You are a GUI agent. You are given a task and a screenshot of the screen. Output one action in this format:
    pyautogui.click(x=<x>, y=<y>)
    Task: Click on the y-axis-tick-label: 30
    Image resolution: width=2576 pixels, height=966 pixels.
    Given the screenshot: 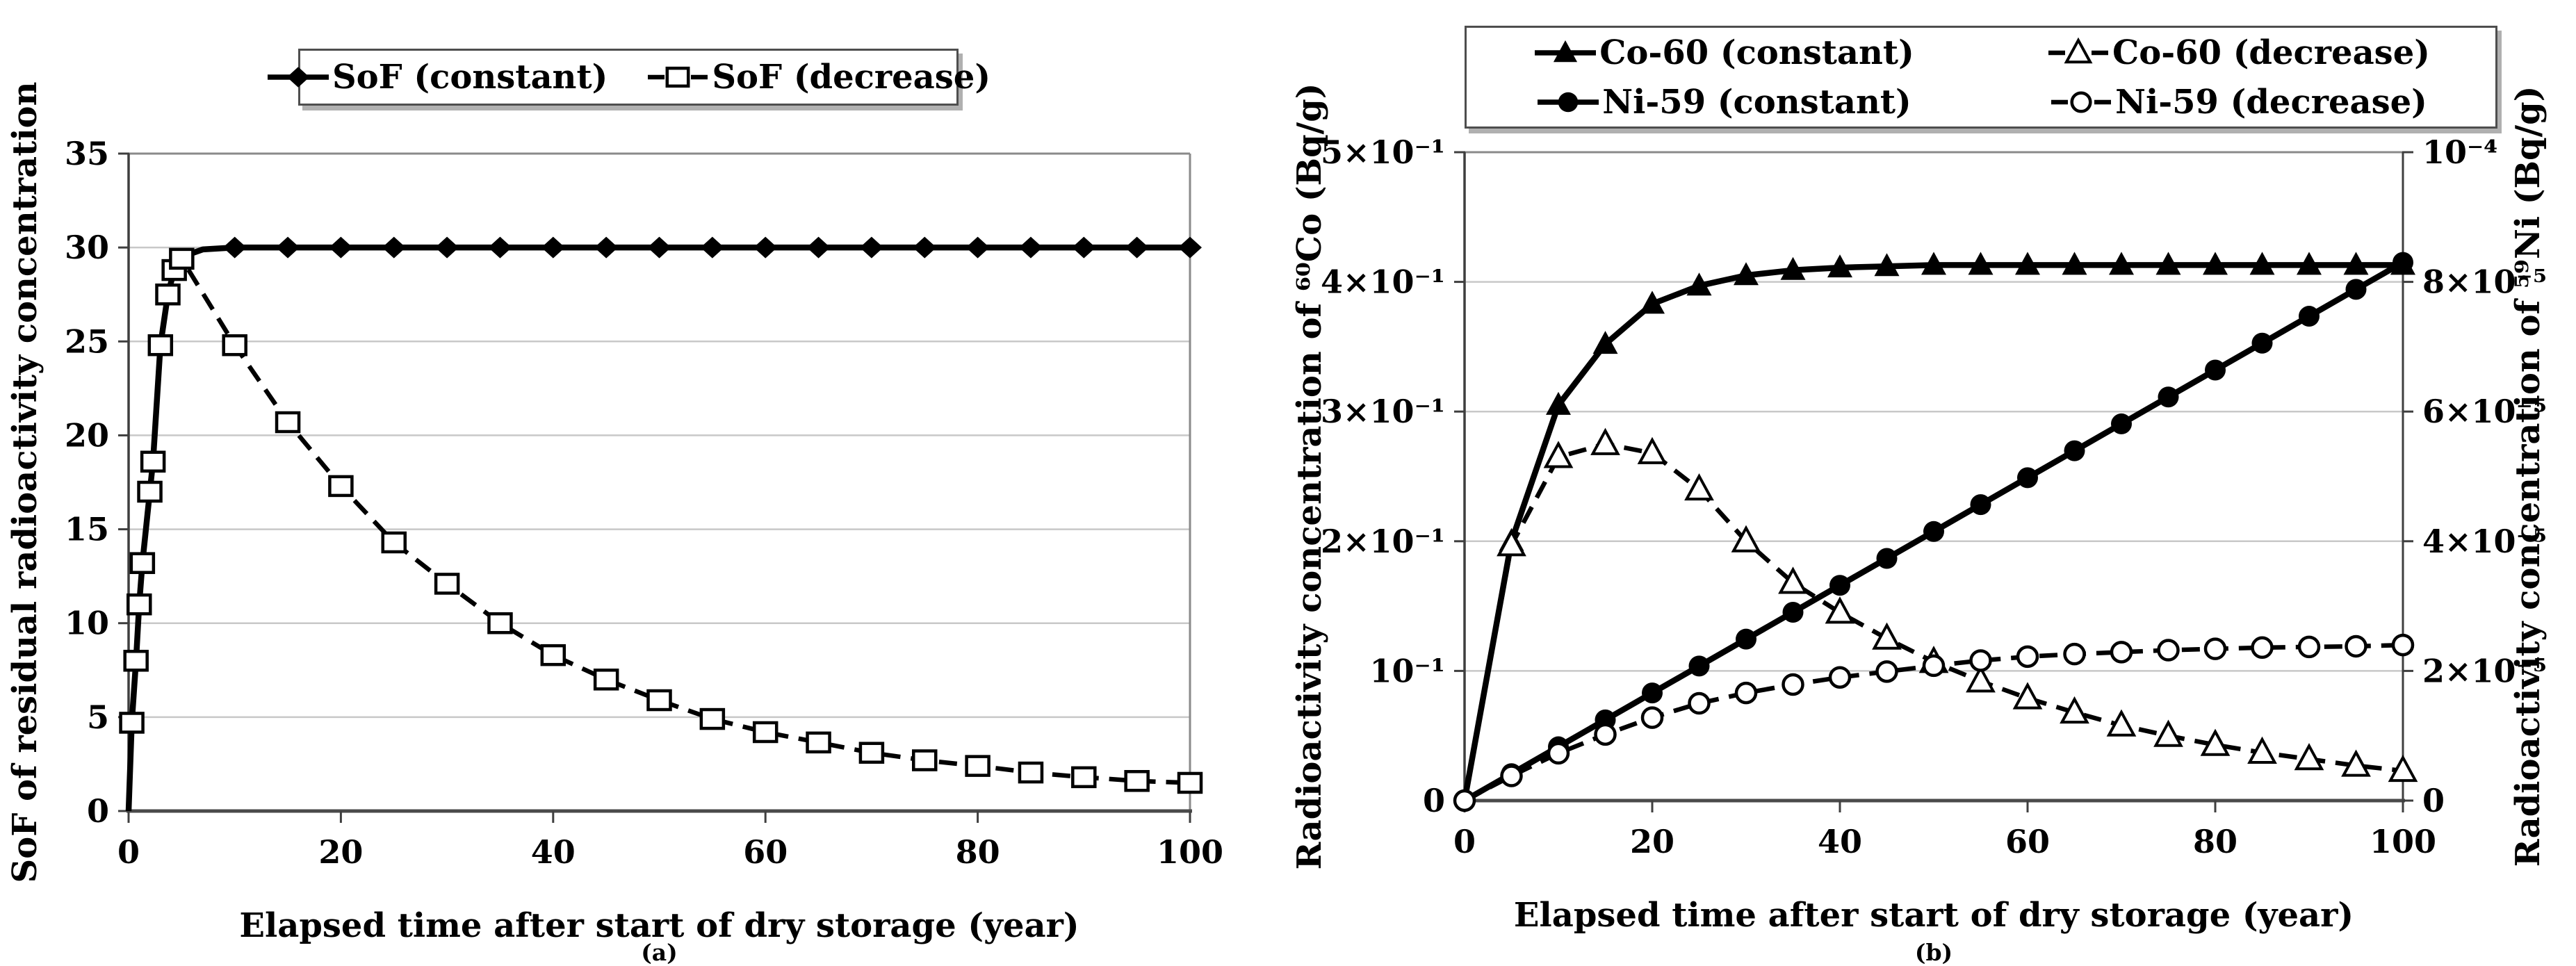 What is the action you would take?
    pyautogui.click(x=87, y=247)
    